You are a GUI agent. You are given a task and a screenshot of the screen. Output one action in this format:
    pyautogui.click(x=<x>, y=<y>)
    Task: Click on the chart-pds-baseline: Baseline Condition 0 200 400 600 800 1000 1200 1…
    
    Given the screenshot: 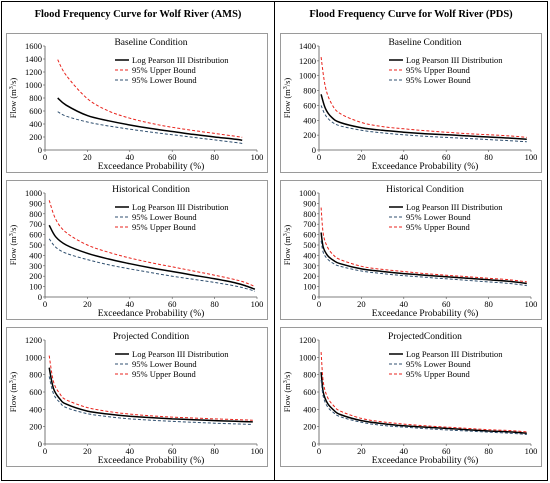 What is the action you would take?
    pyautogui.click(x=411, y=103)
    